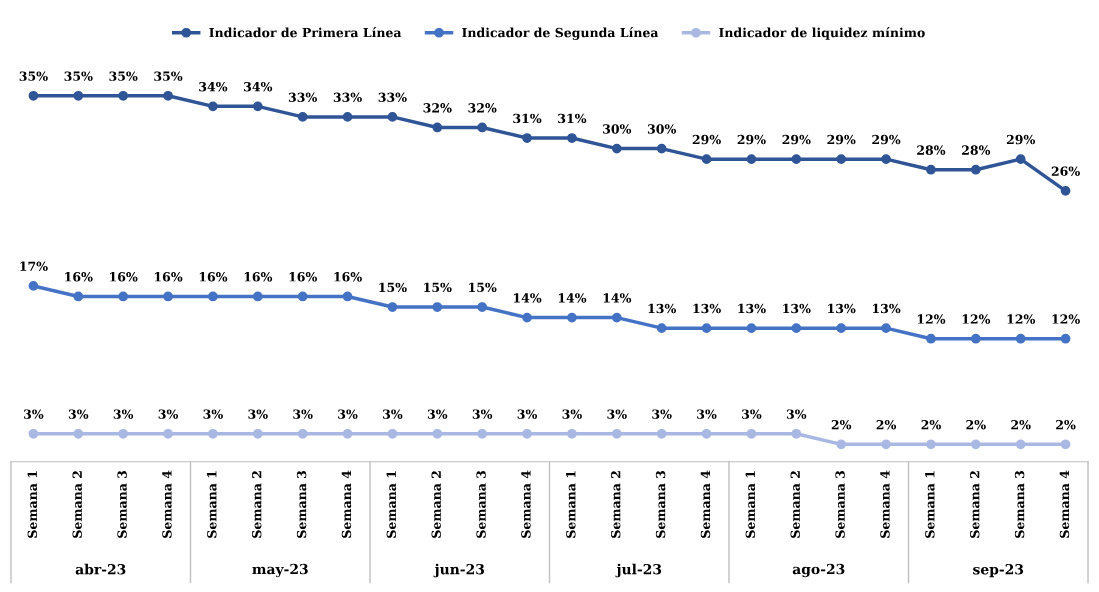 This screenshot has width=1099, height=592. What do you see at coordinates (662, 129) in the screenshot?
I see `data-label: 30%` at bounding box center [662, 129].